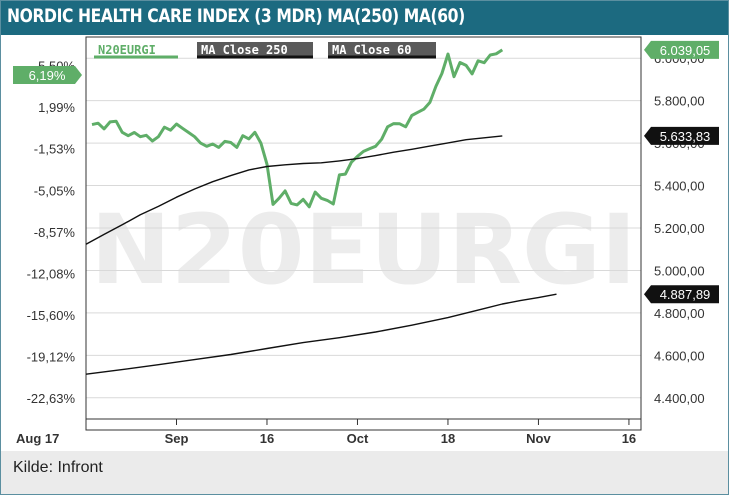 Image resolution: width=729 pixels, height=495 pixels. Describe the element at coordinates (685, 294) in the screenshot. I see `tag-label: 4.887,89` at that location.